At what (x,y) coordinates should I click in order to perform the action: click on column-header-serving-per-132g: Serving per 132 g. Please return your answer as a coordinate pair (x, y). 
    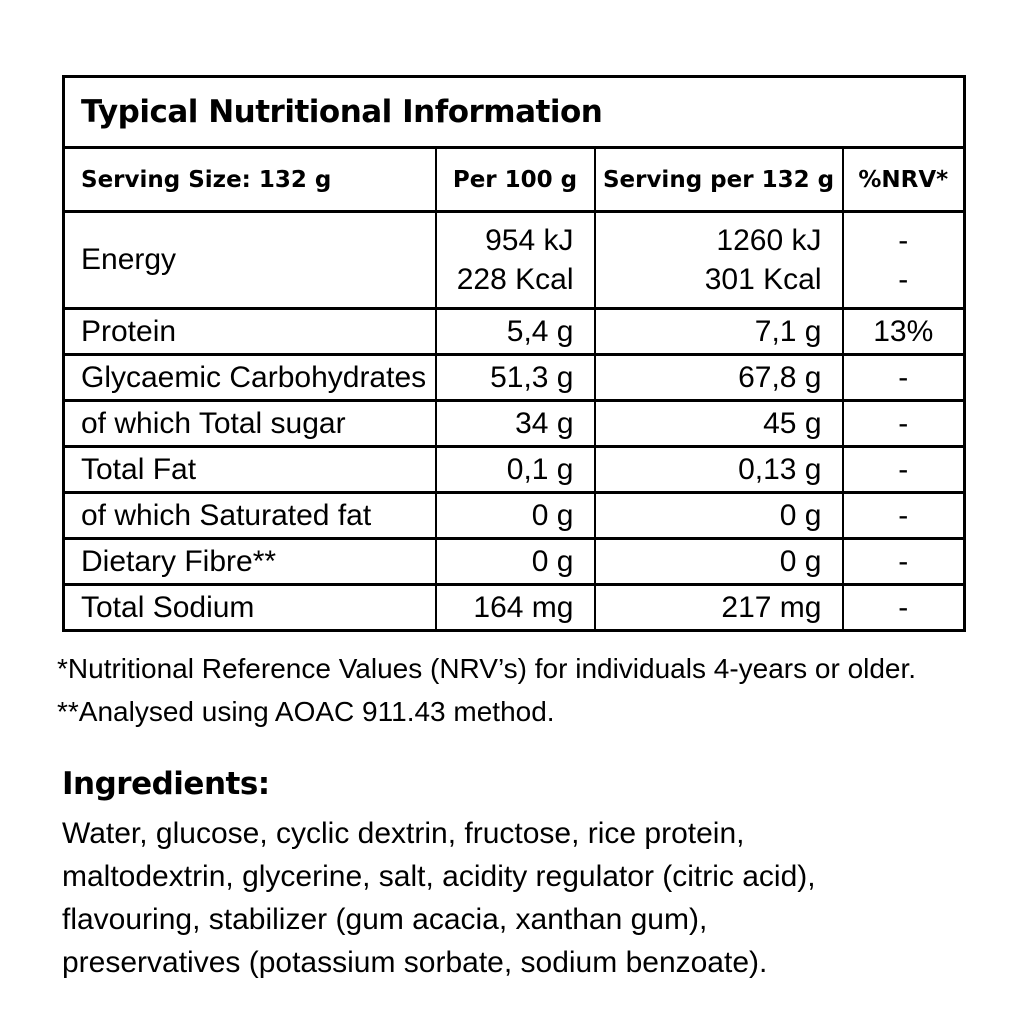
    Looking at the image, I should click on (718, 179).